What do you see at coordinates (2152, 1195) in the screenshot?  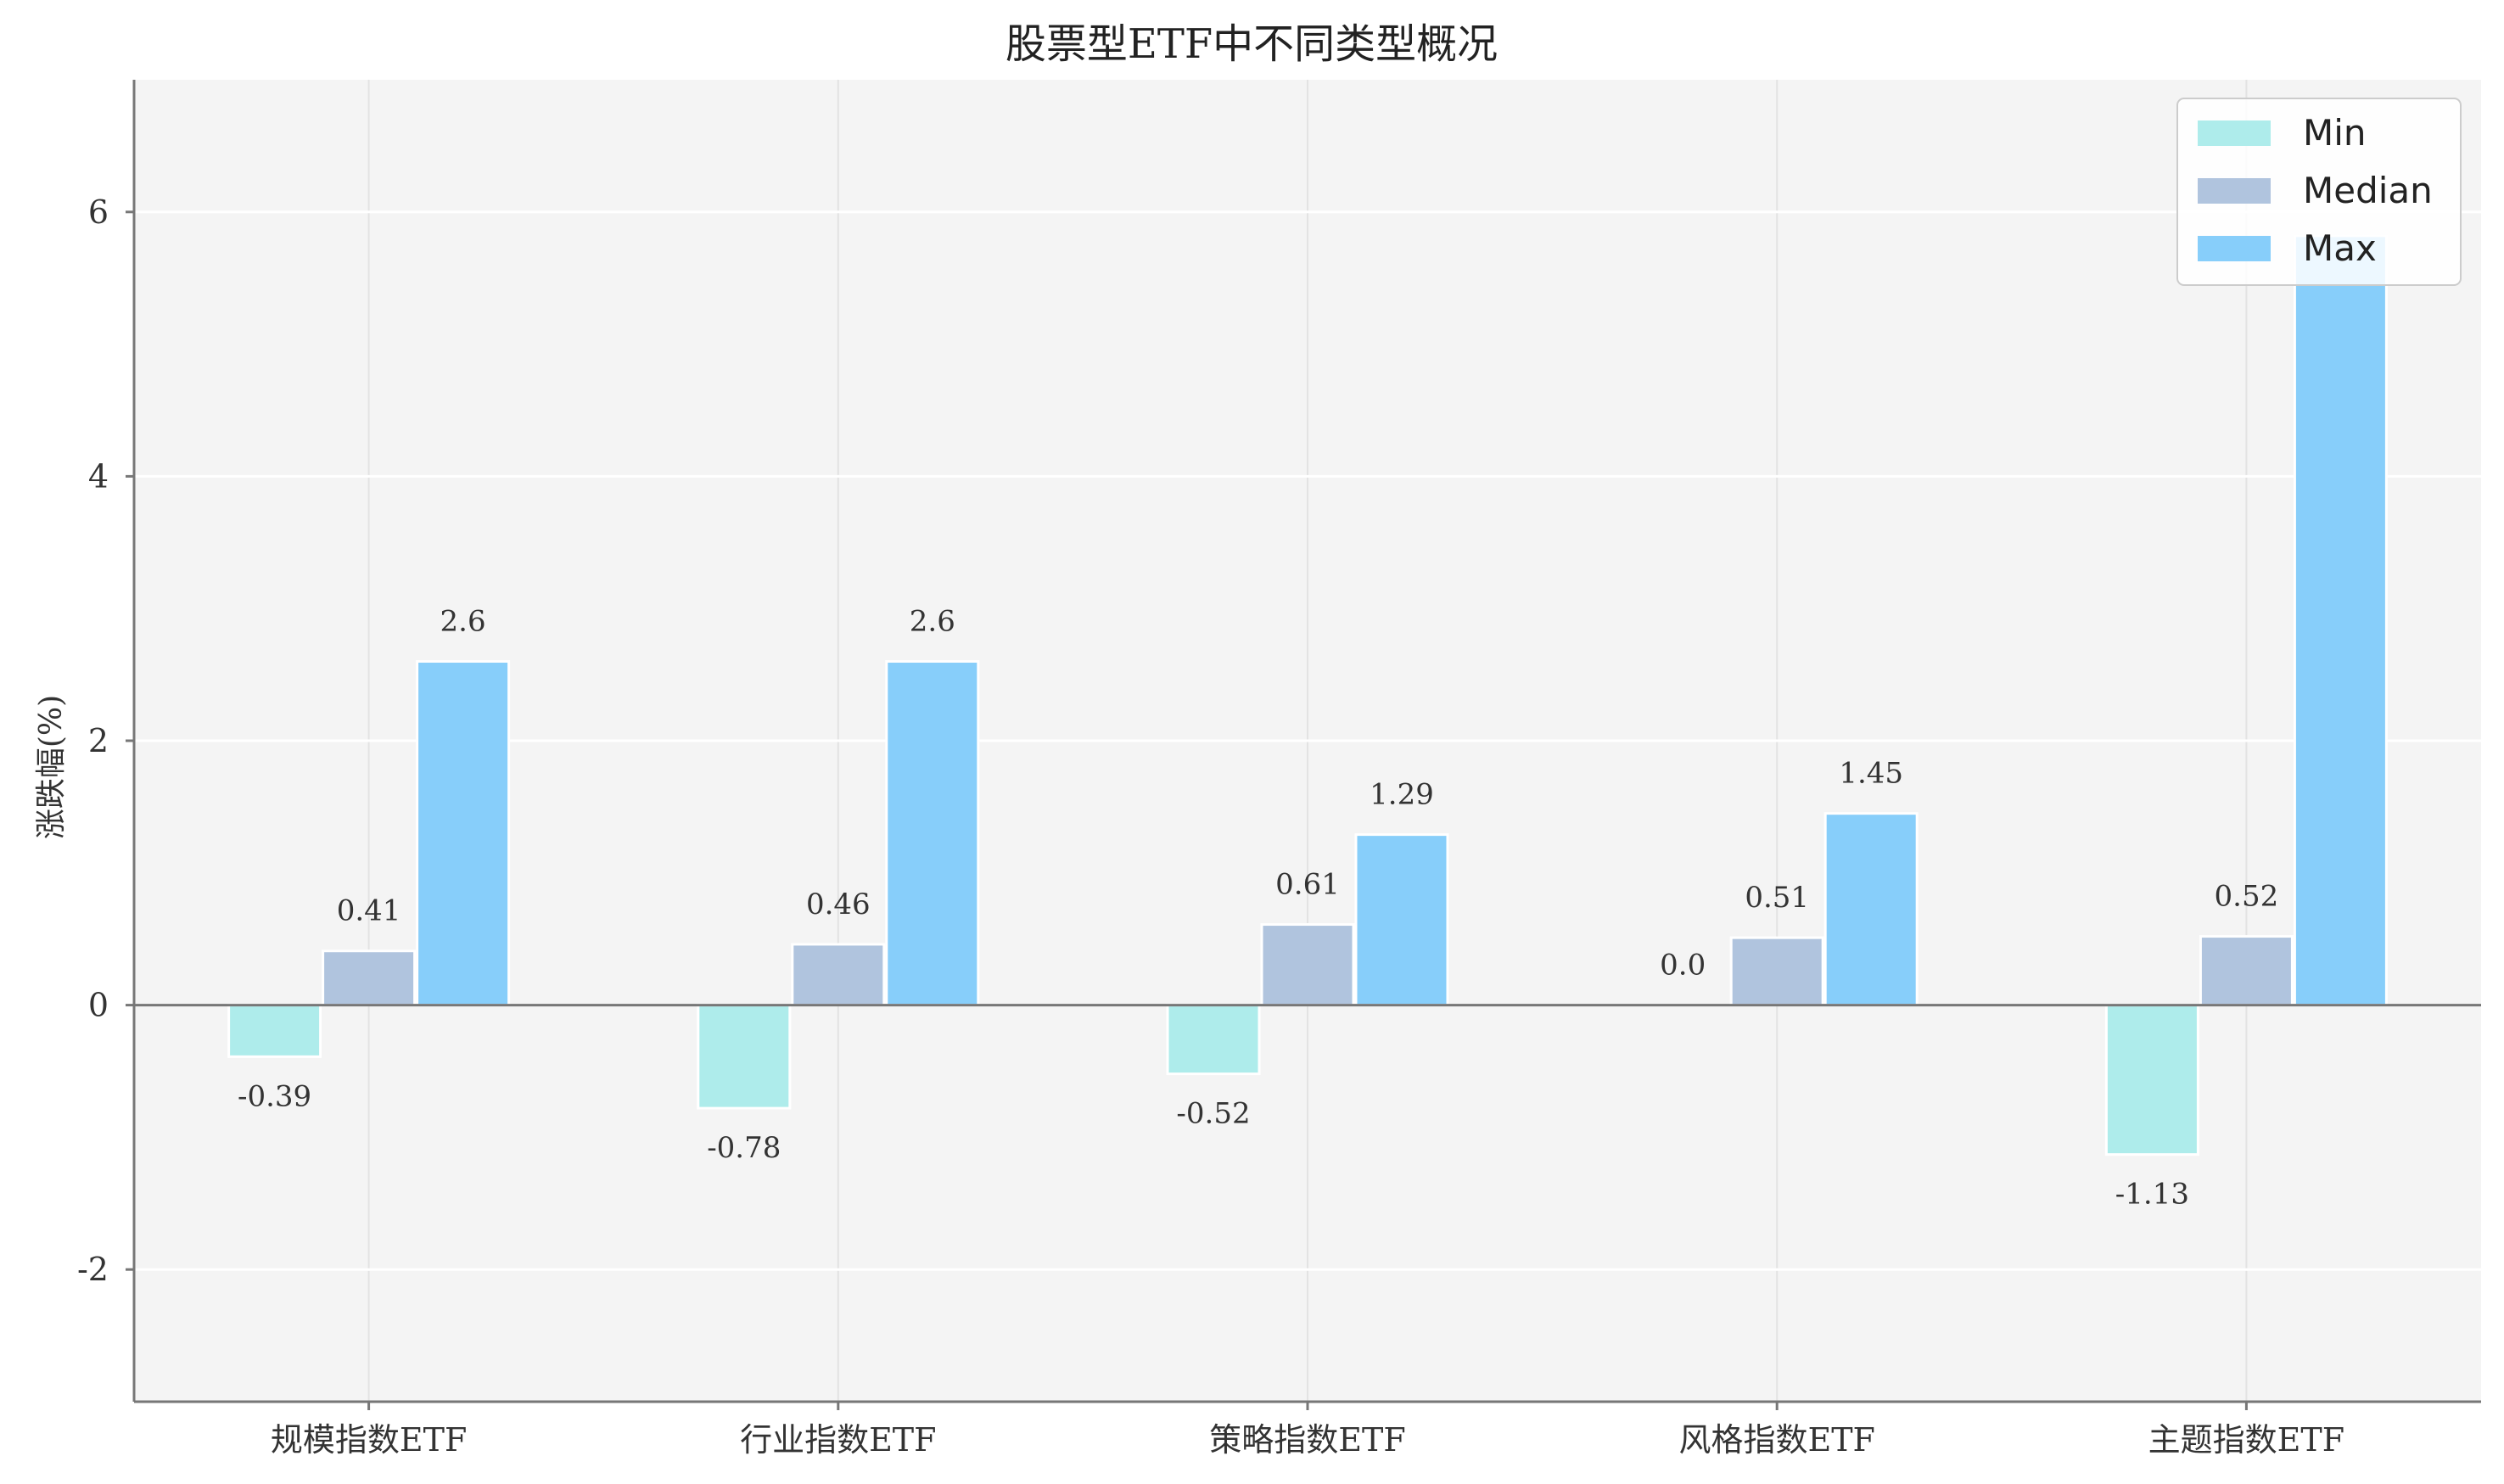 I see `data-label: -1.13` at bounding box center [2152, 1195].